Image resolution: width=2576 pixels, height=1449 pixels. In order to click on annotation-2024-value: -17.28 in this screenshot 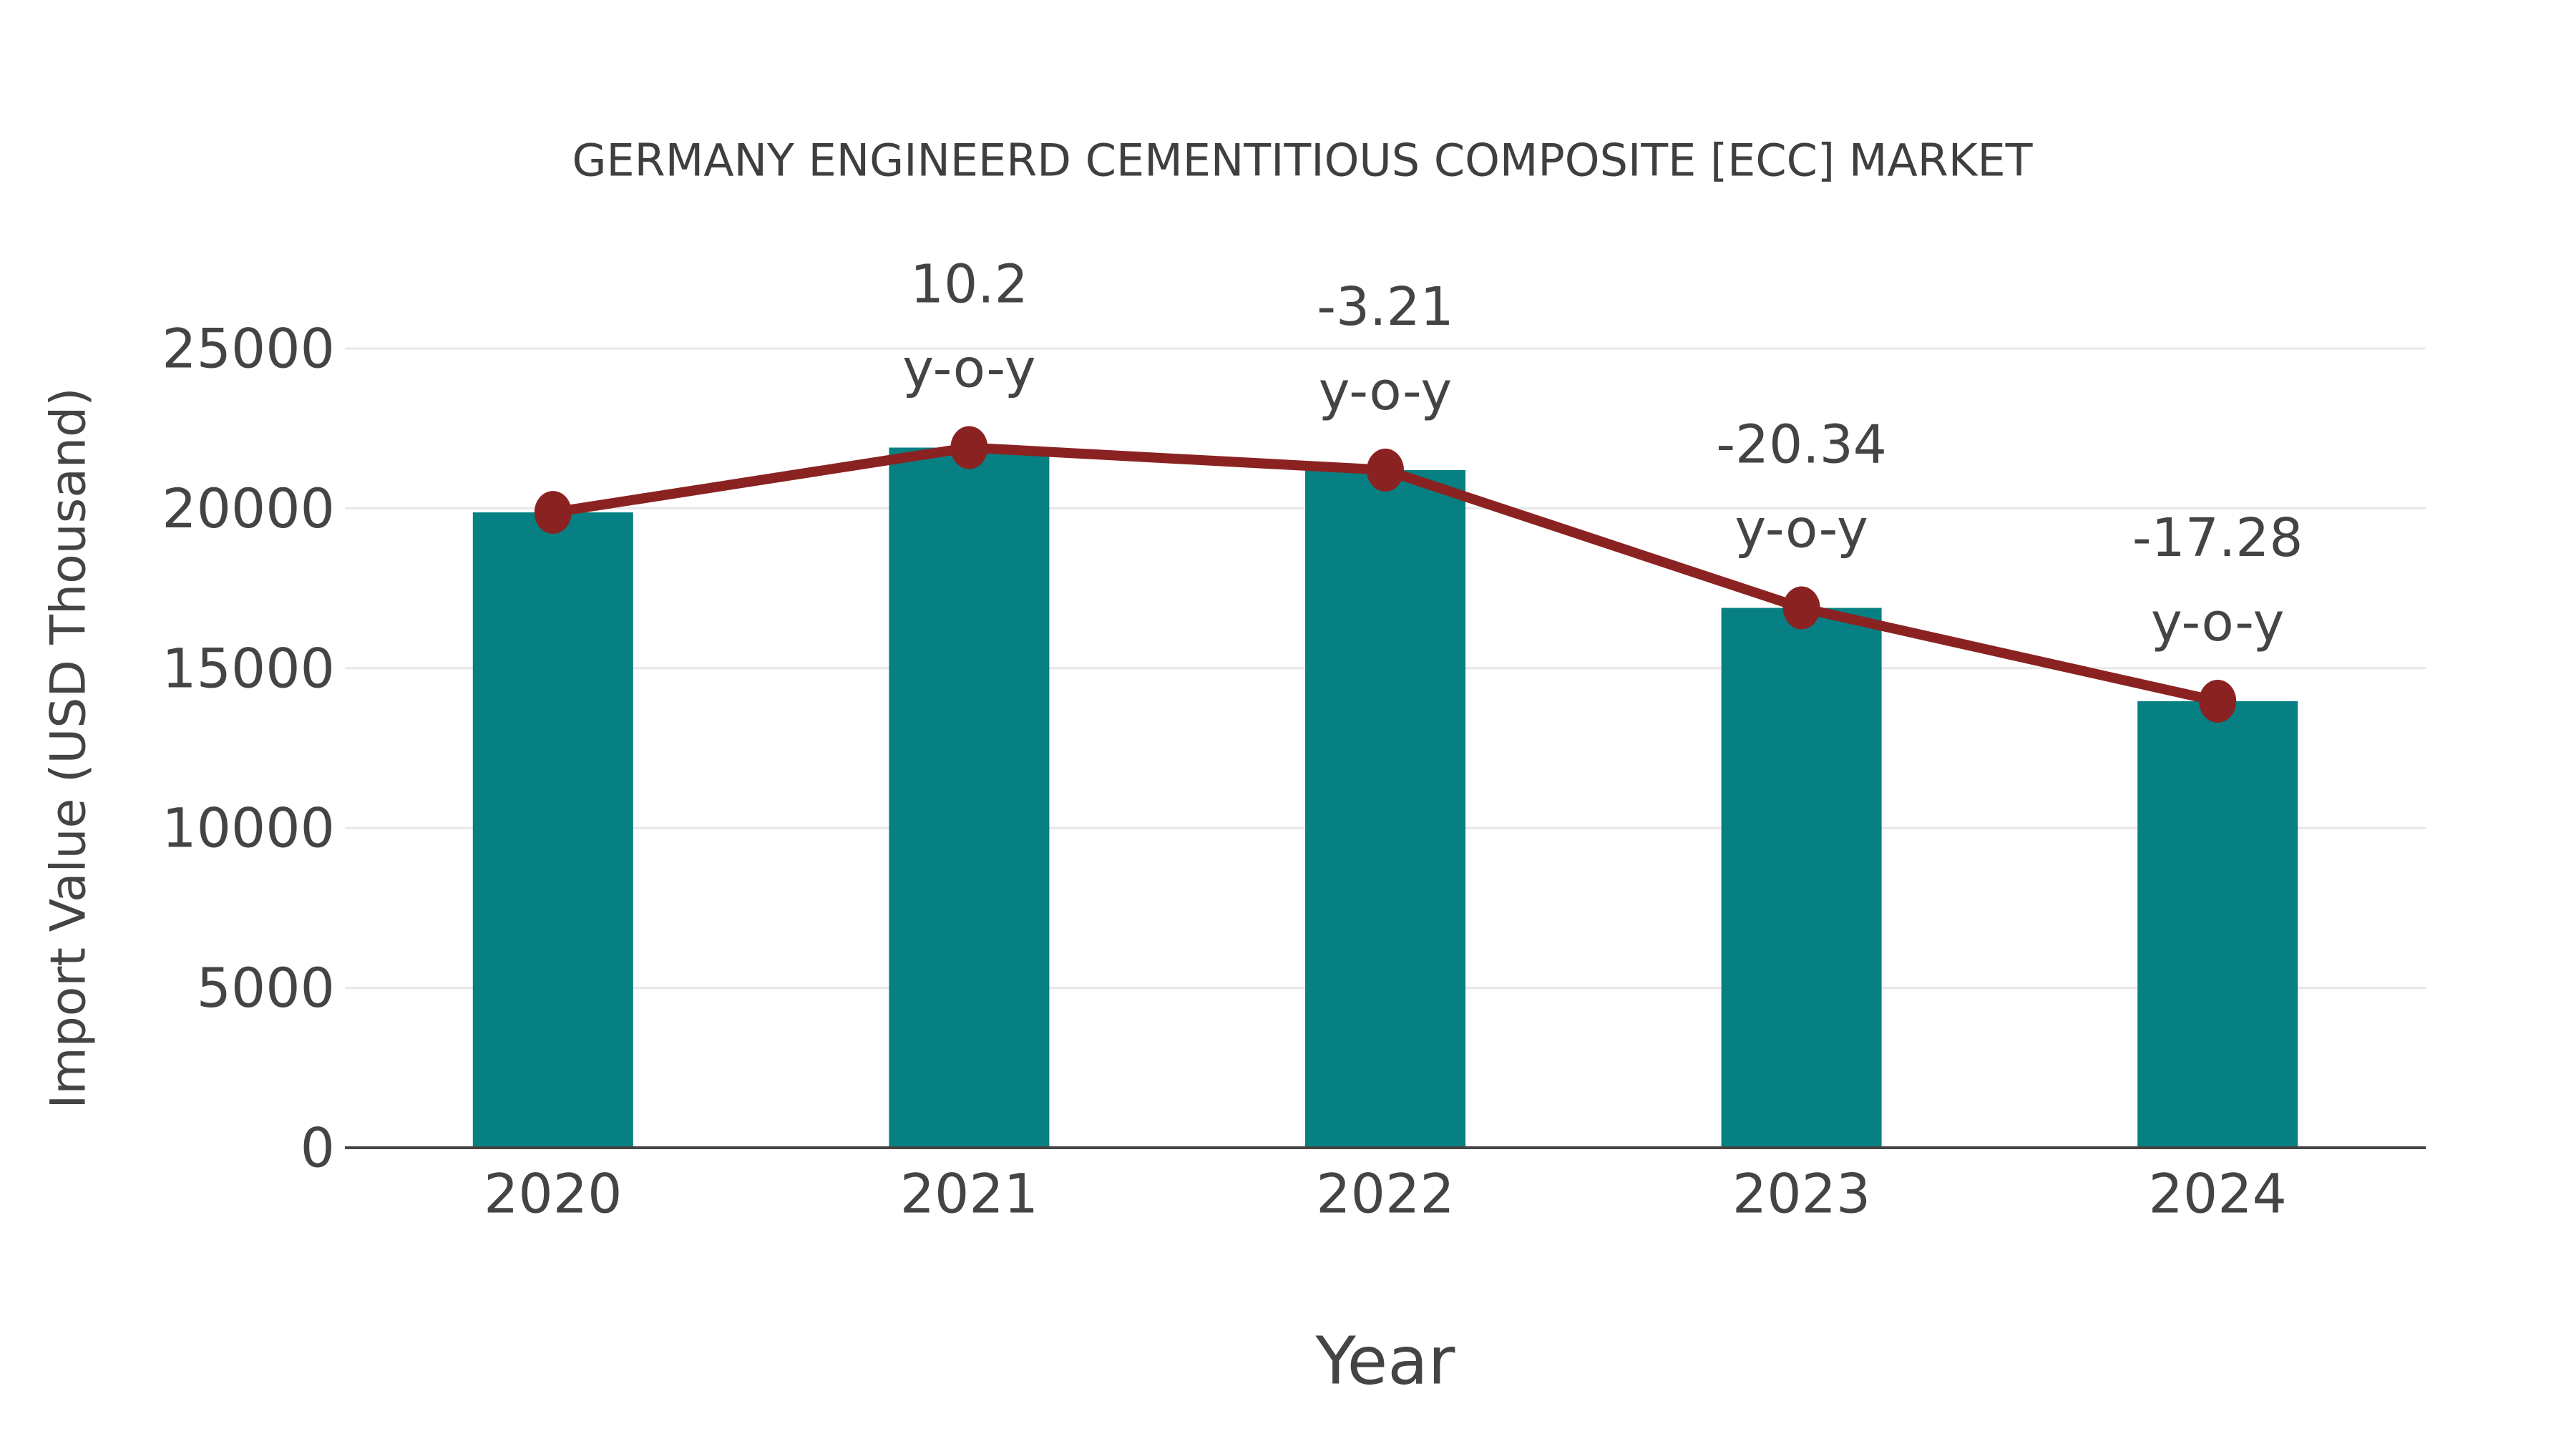, I will do `click(2217, 538)`.